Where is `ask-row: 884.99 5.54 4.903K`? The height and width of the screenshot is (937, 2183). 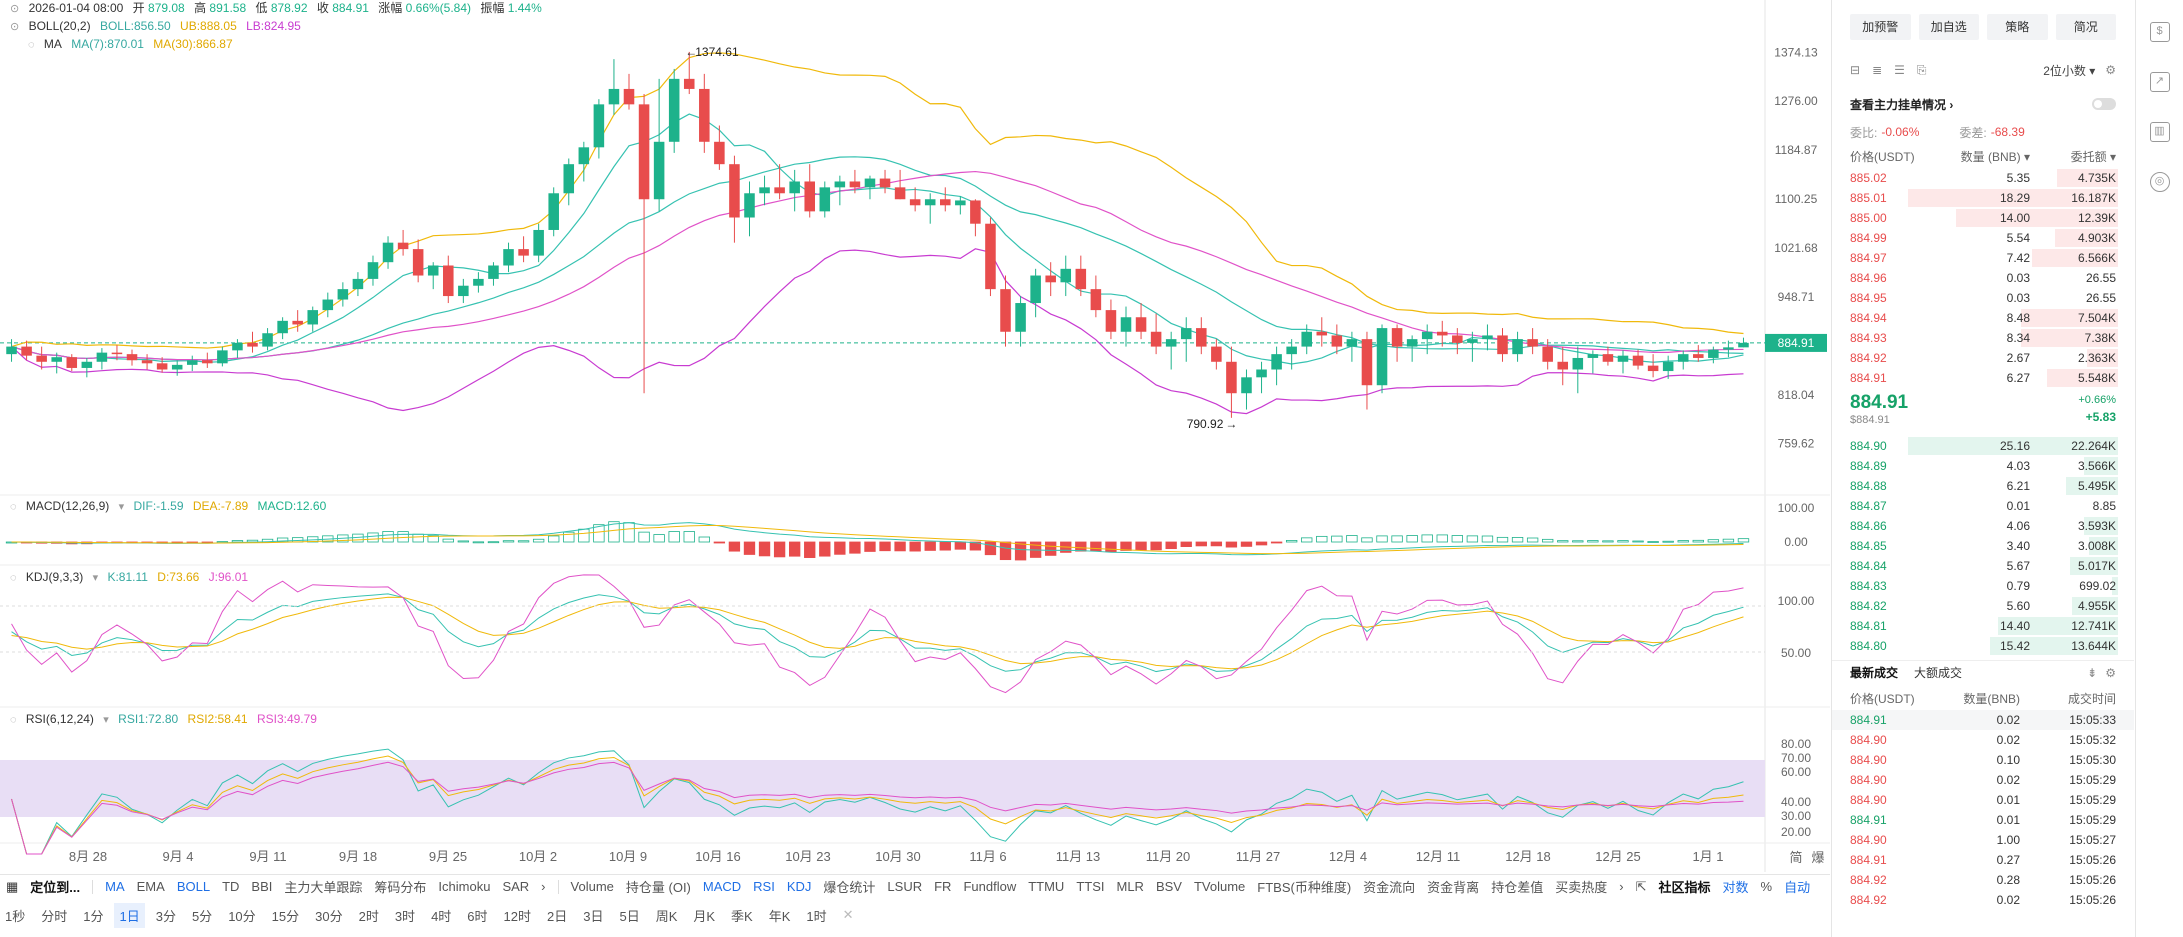 ask-row: 884.99 5.54 4.903K is located at coordinates (1983, 238).